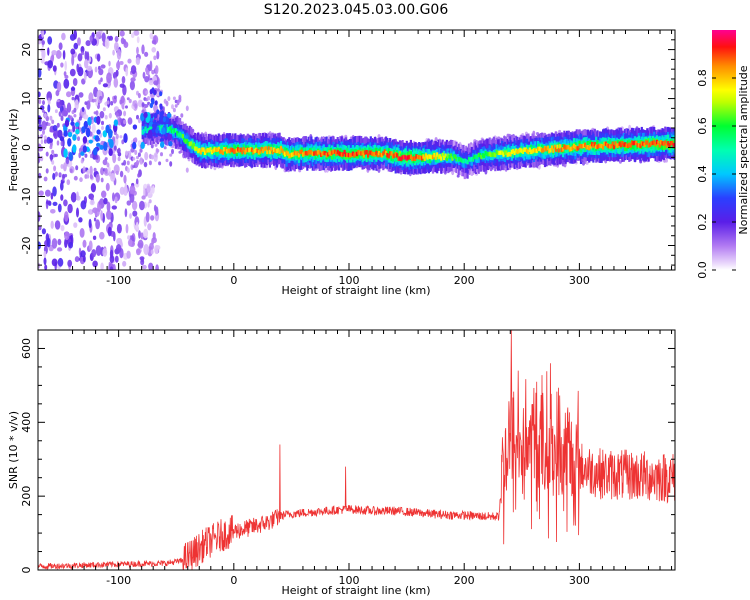 The image size is (750, 600). I want to click on snr-xlabel: Height of straight line (km), so click(355, 590).